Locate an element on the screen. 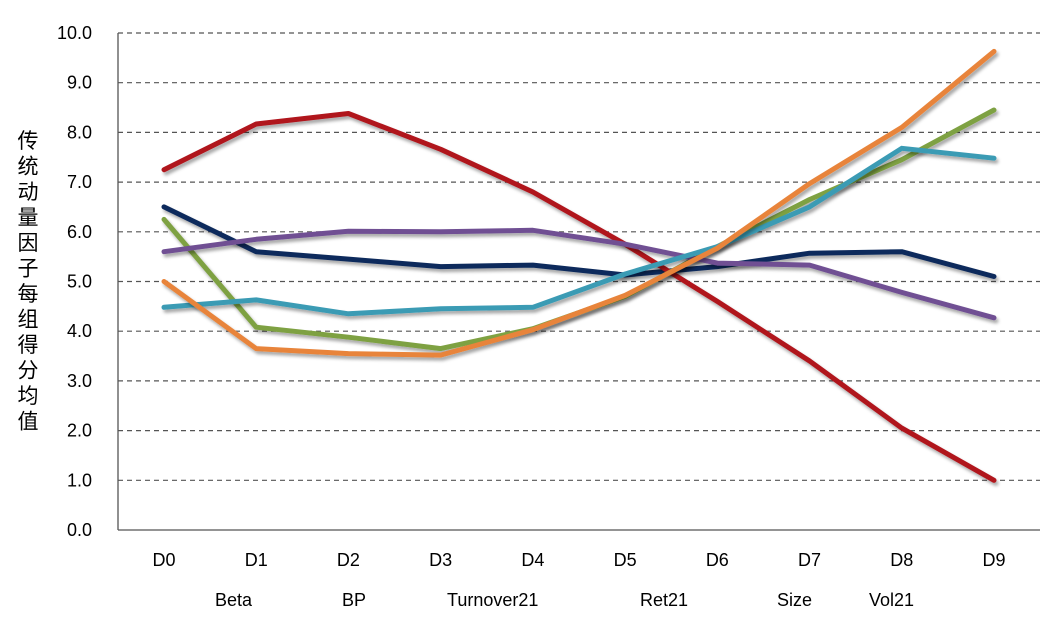 The width and height of the screenshot is (1053, 624). y-axis-label-char: 传 is located at coordinates (28, 141).